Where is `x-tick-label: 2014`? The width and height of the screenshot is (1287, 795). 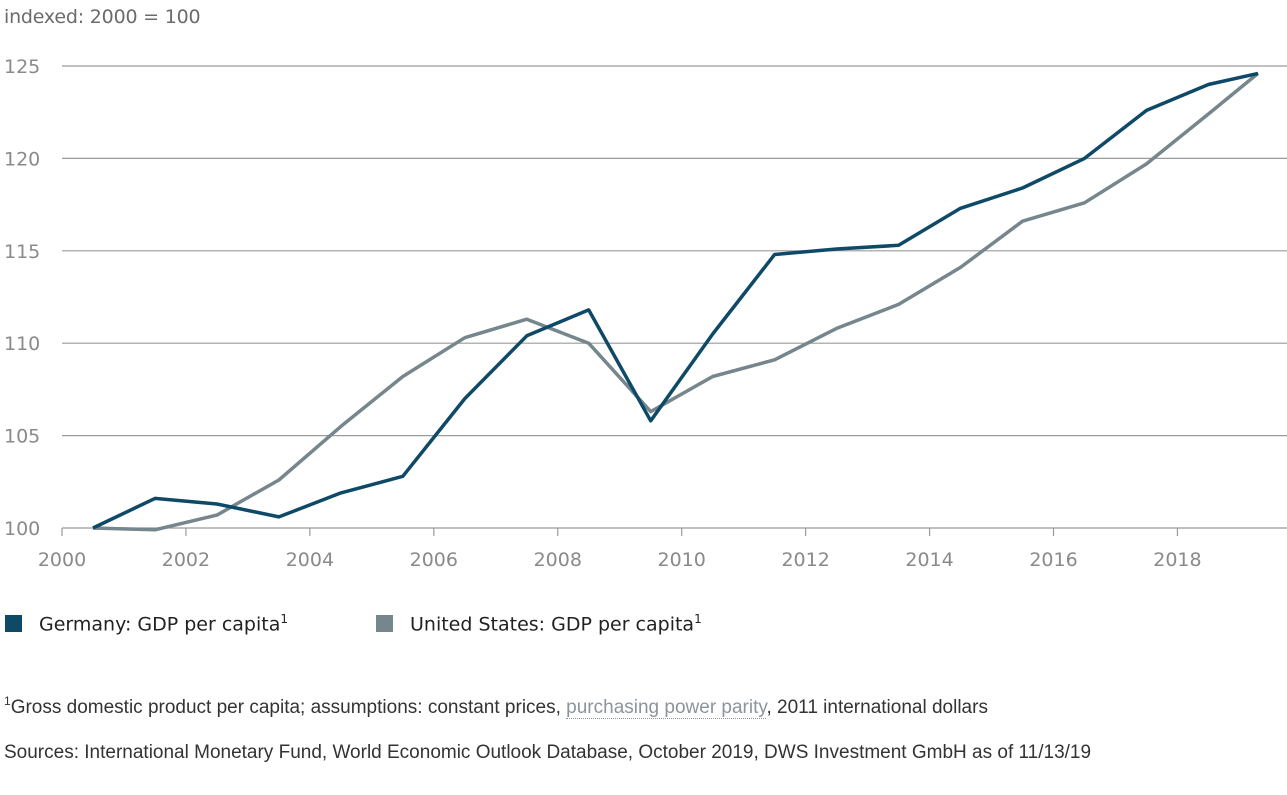
x-tick-label: 2014 is located at coordinates (929, 560).